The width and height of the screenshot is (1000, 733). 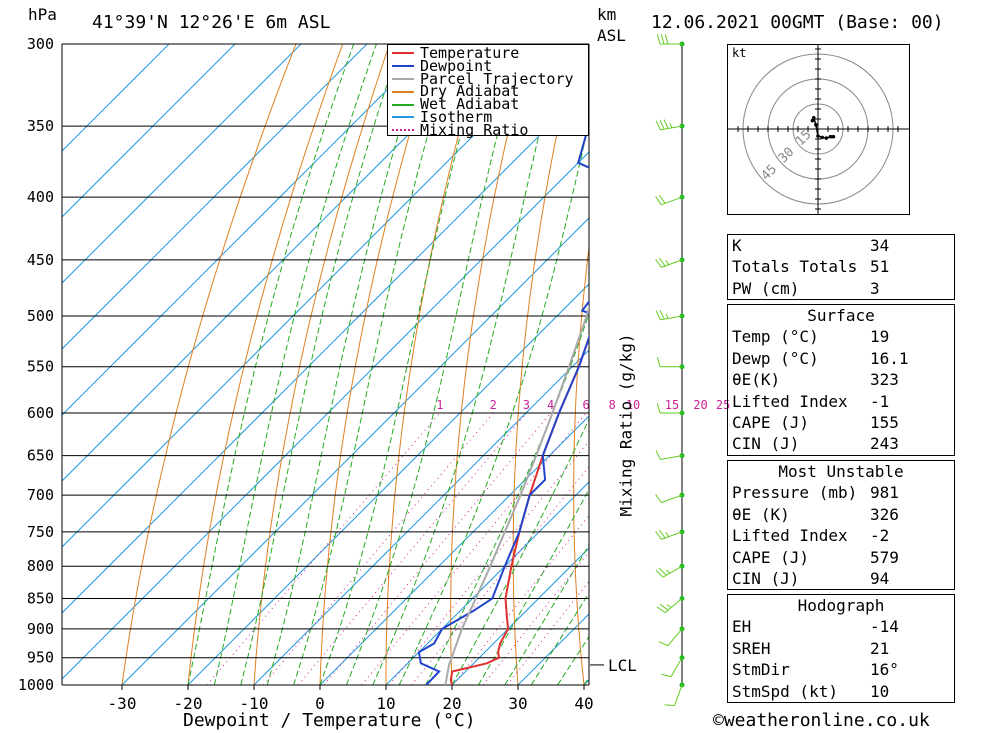 I want to click on pressure-tick-label: 400, so click(x=40, y=197).